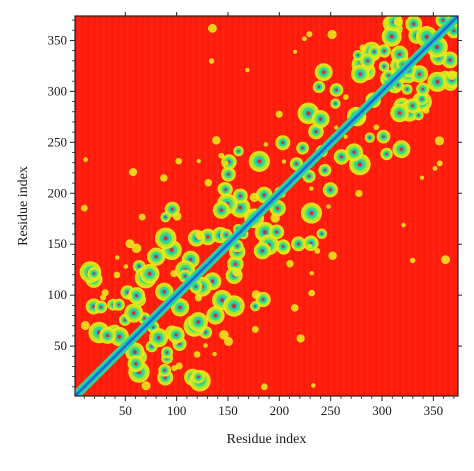  What do you see at coordinates (331, 410) in the screenshot?
I see `x-tick-label: 250` at bounding box center [331, 410].